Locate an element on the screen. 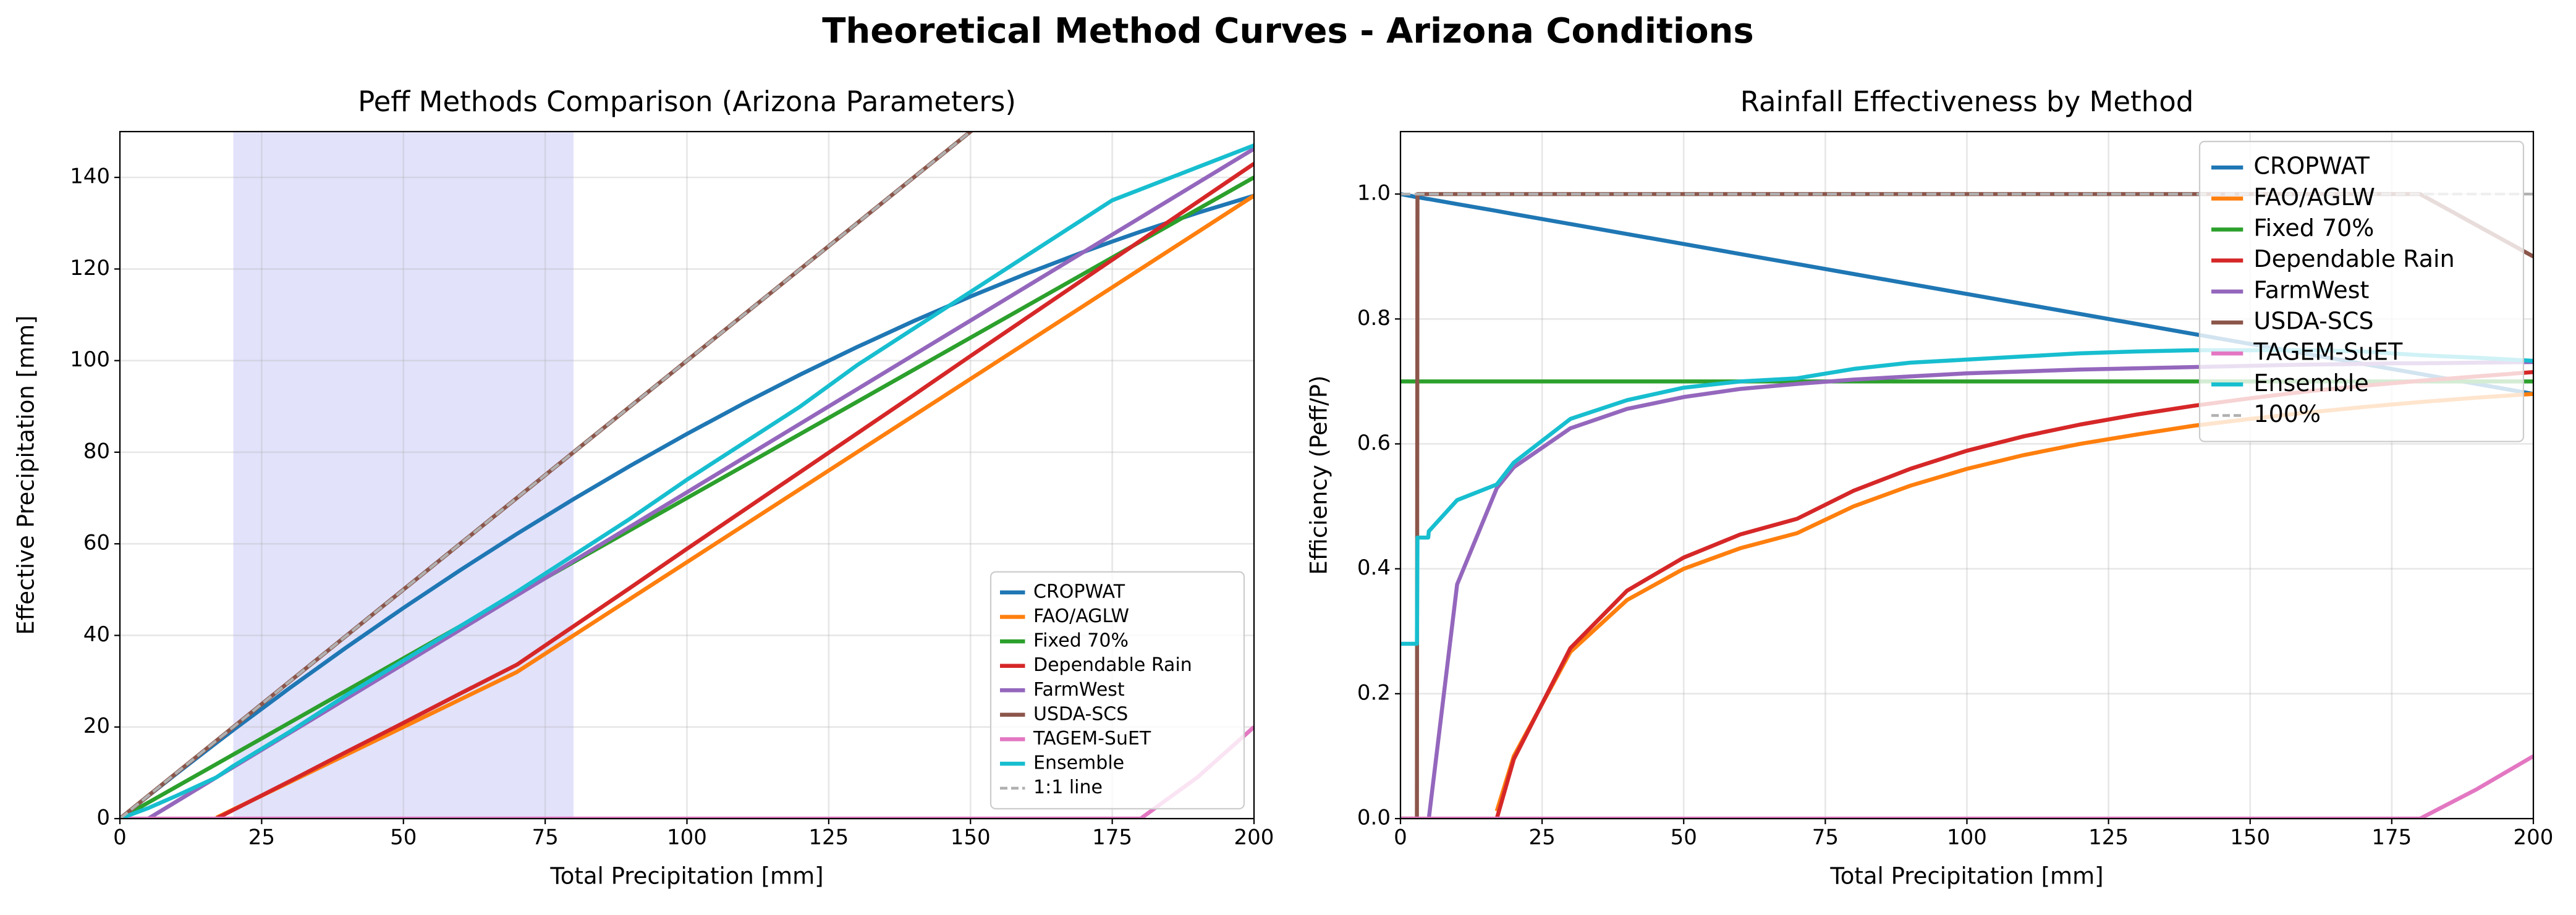  y-tick-label: 60 is located at coordinates (96, 543).